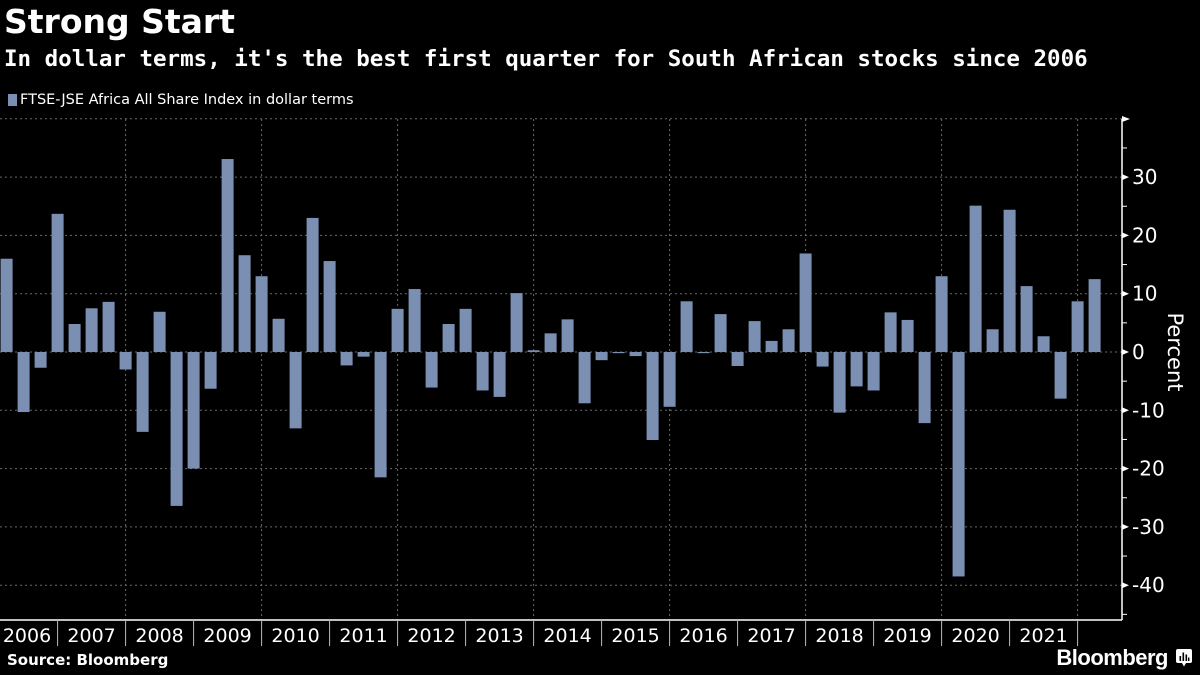  Describe the element at coordinates (499, 636) in the screenshot. I see `x-tick-label: 2013` at that location.